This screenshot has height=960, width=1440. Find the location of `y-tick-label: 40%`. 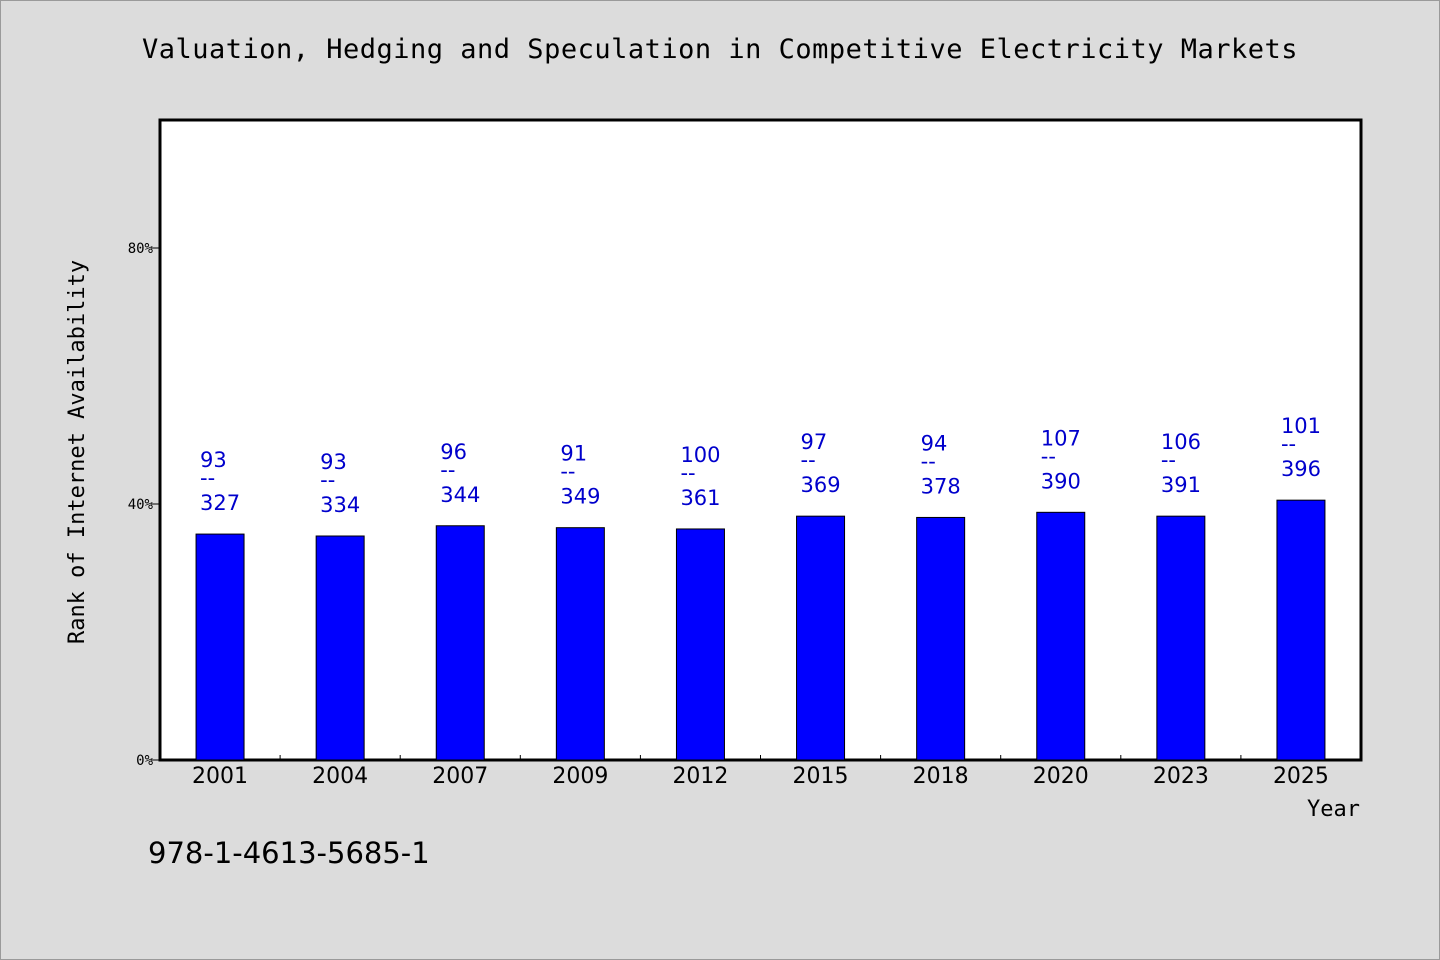

y-tick-label: 40% is located at coordinates (141, 505).